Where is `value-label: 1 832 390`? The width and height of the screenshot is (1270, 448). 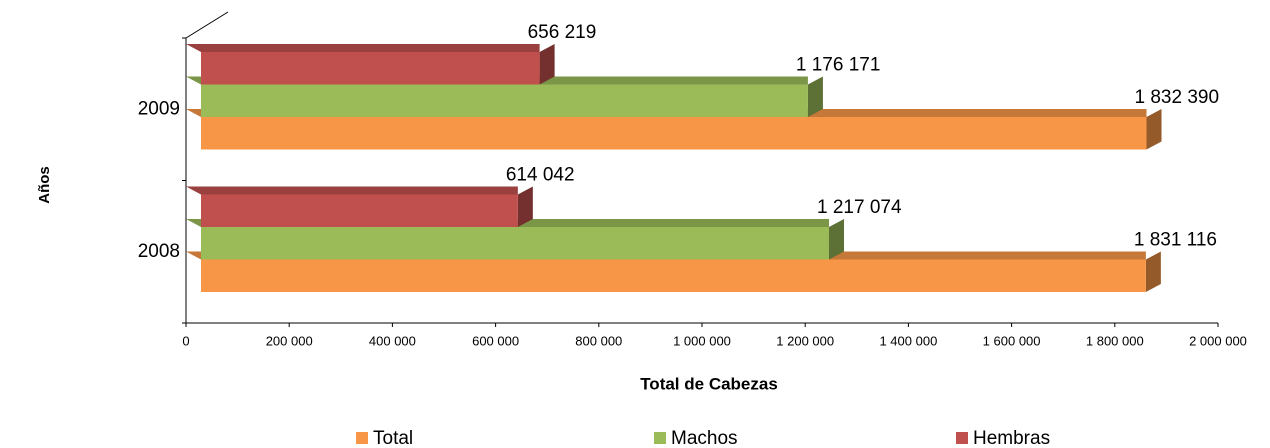
value-label: 1 832 390 is located at coordinates (1177, 97).